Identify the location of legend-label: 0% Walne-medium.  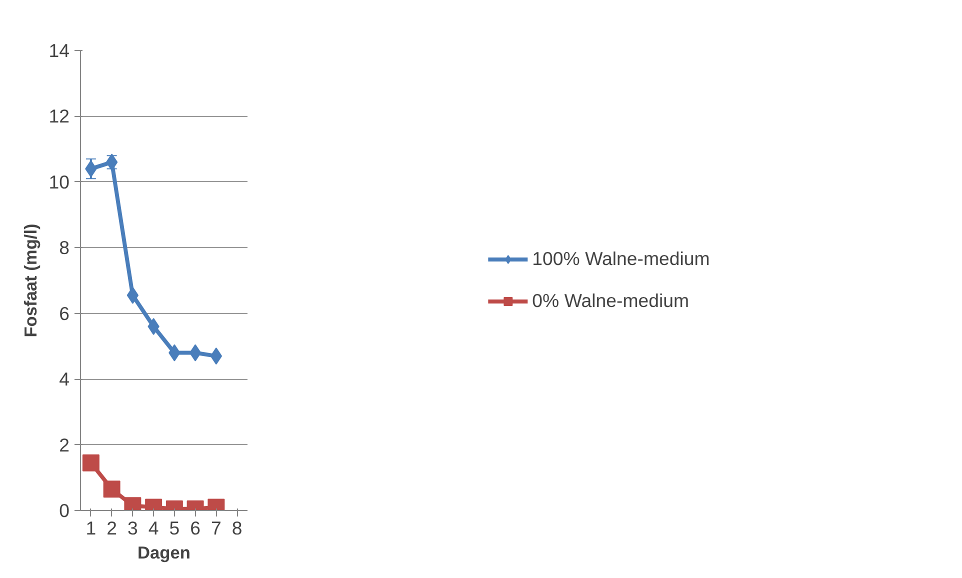
(611, 301).